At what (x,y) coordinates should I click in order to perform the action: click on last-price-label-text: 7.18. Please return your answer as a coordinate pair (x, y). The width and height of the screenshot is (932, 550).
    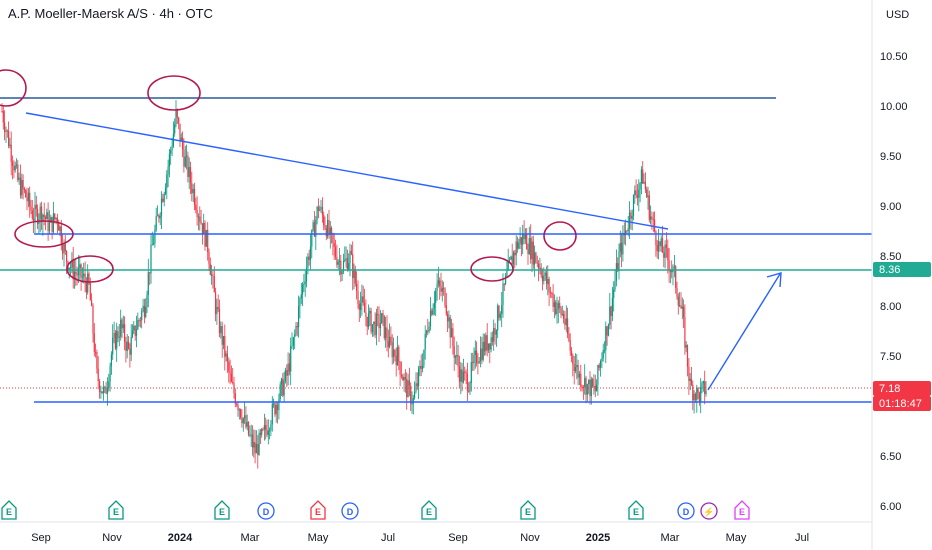
    Looking at the image, I should click on (889, 389).